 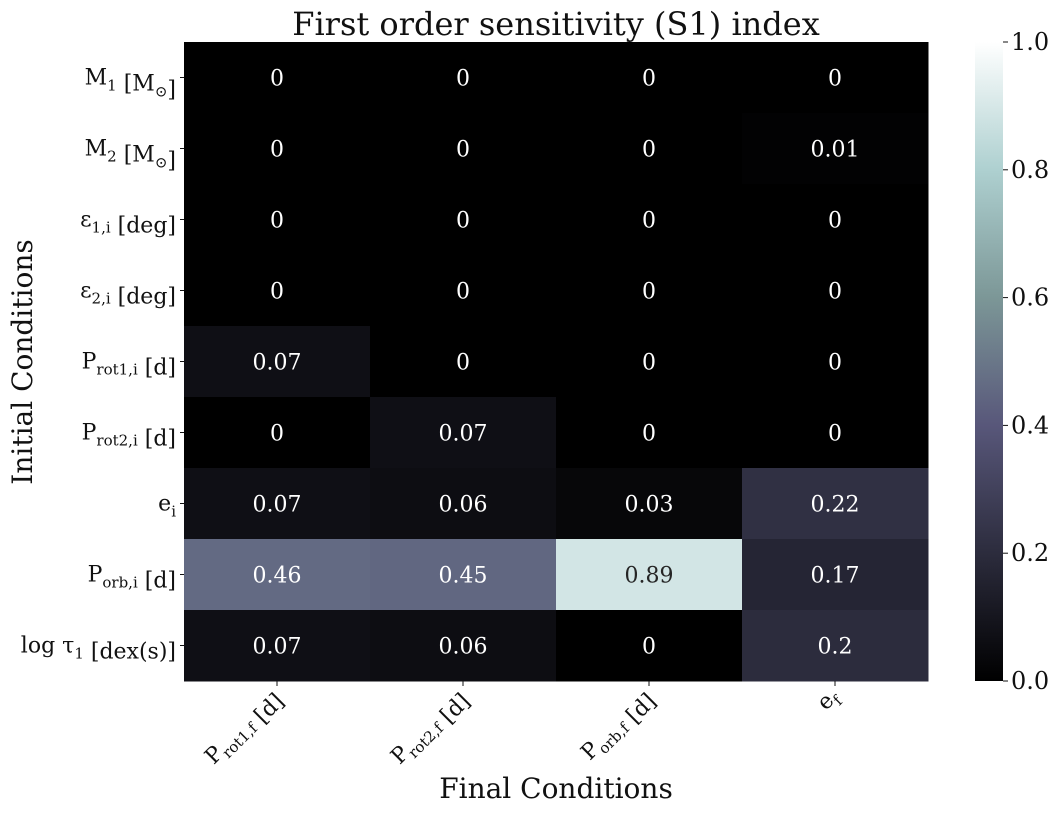 I want to click on colorbar-tick-label: 0.0, so click(x=1030, y=681).